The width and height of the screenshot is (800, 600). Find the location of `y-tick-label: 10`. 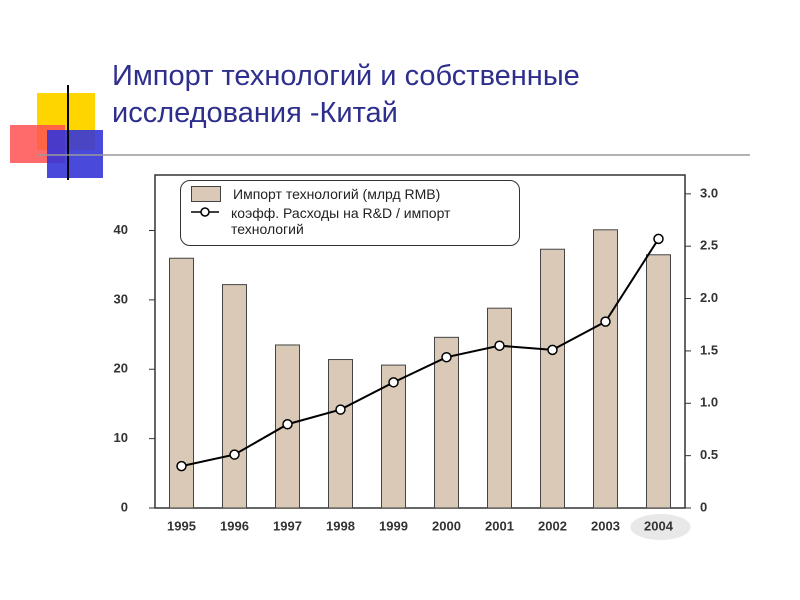

y-tick-label: 10 is located at coordinates (121, 437).